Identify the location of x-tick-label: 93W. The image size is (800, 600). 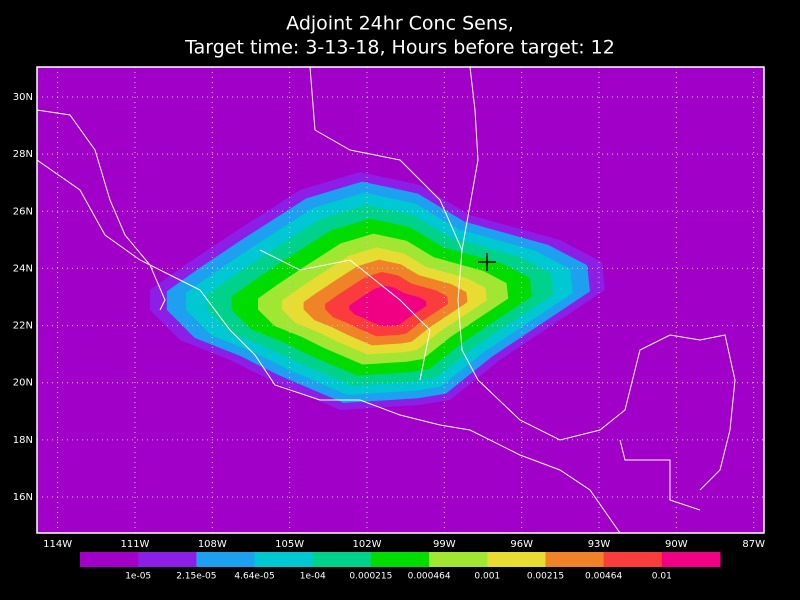
(599, 544).